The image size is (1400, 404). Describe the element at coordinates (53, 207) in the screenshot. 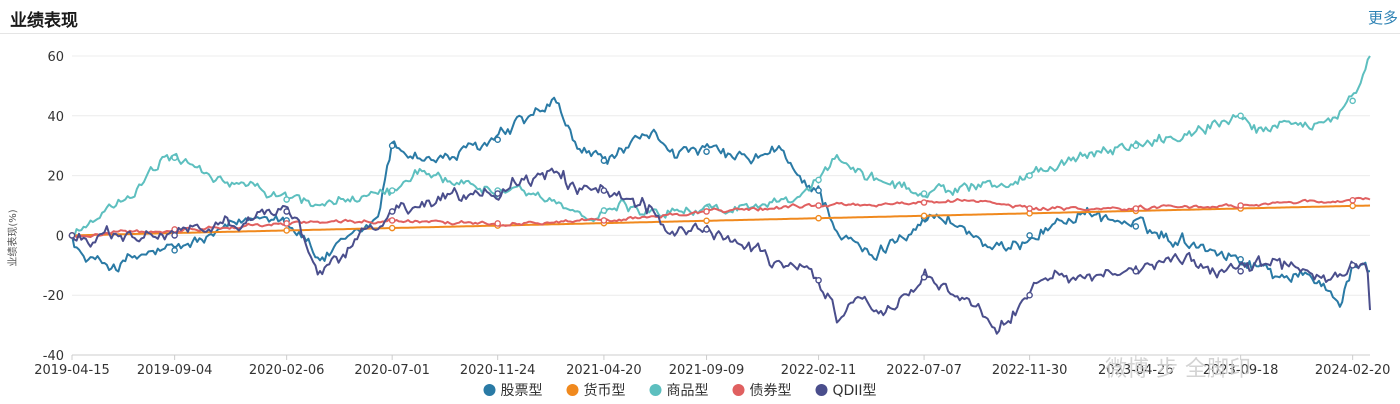

I see `y-axis: -40 -20 0 20 40 60` at that location.